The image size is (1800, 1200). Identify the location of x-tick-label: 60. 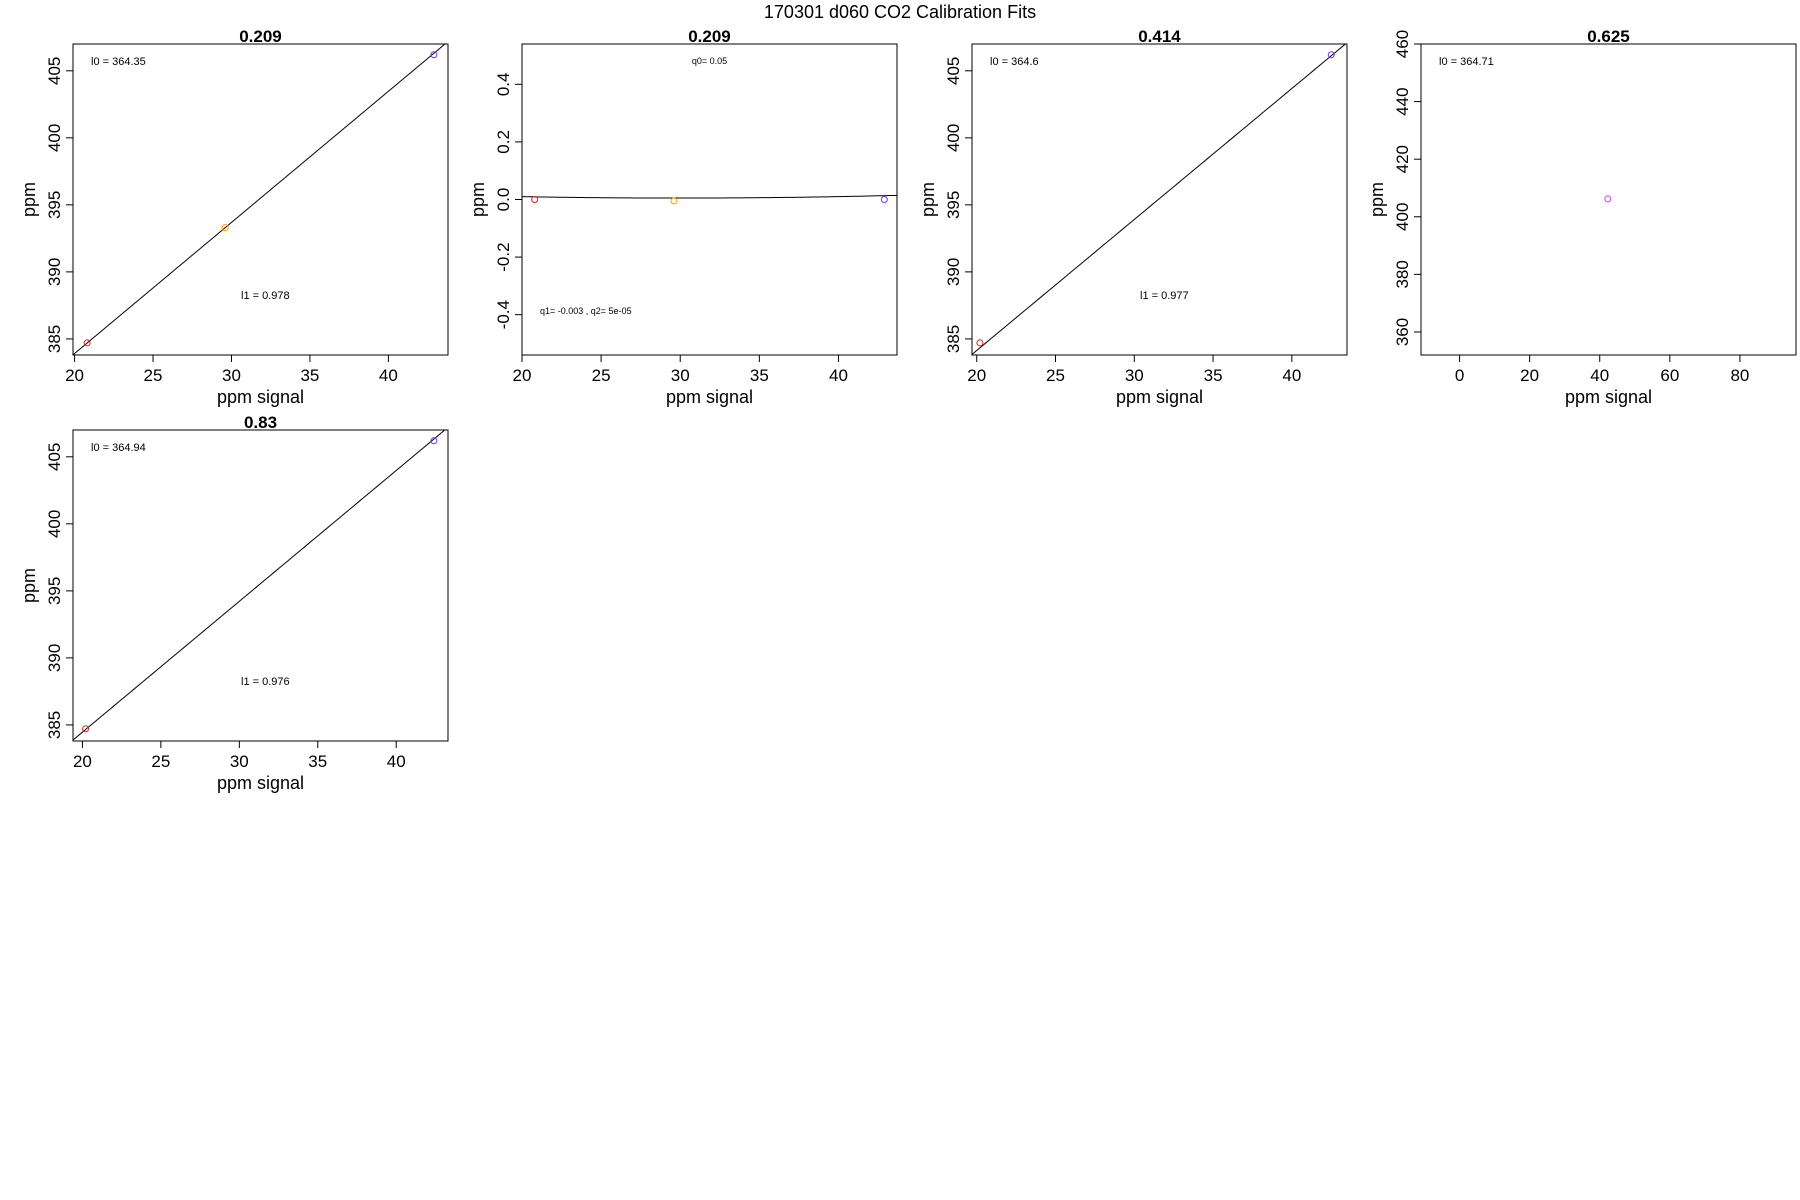
(1669, 375).